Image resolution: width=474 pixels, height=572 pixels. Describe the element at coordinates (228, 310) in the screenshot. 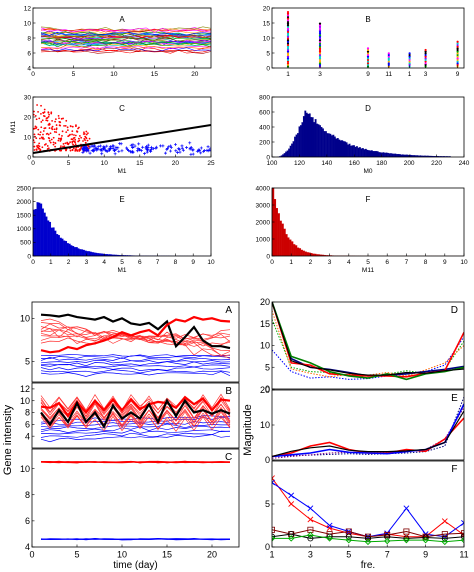

I see `panel-label: A` at that location.